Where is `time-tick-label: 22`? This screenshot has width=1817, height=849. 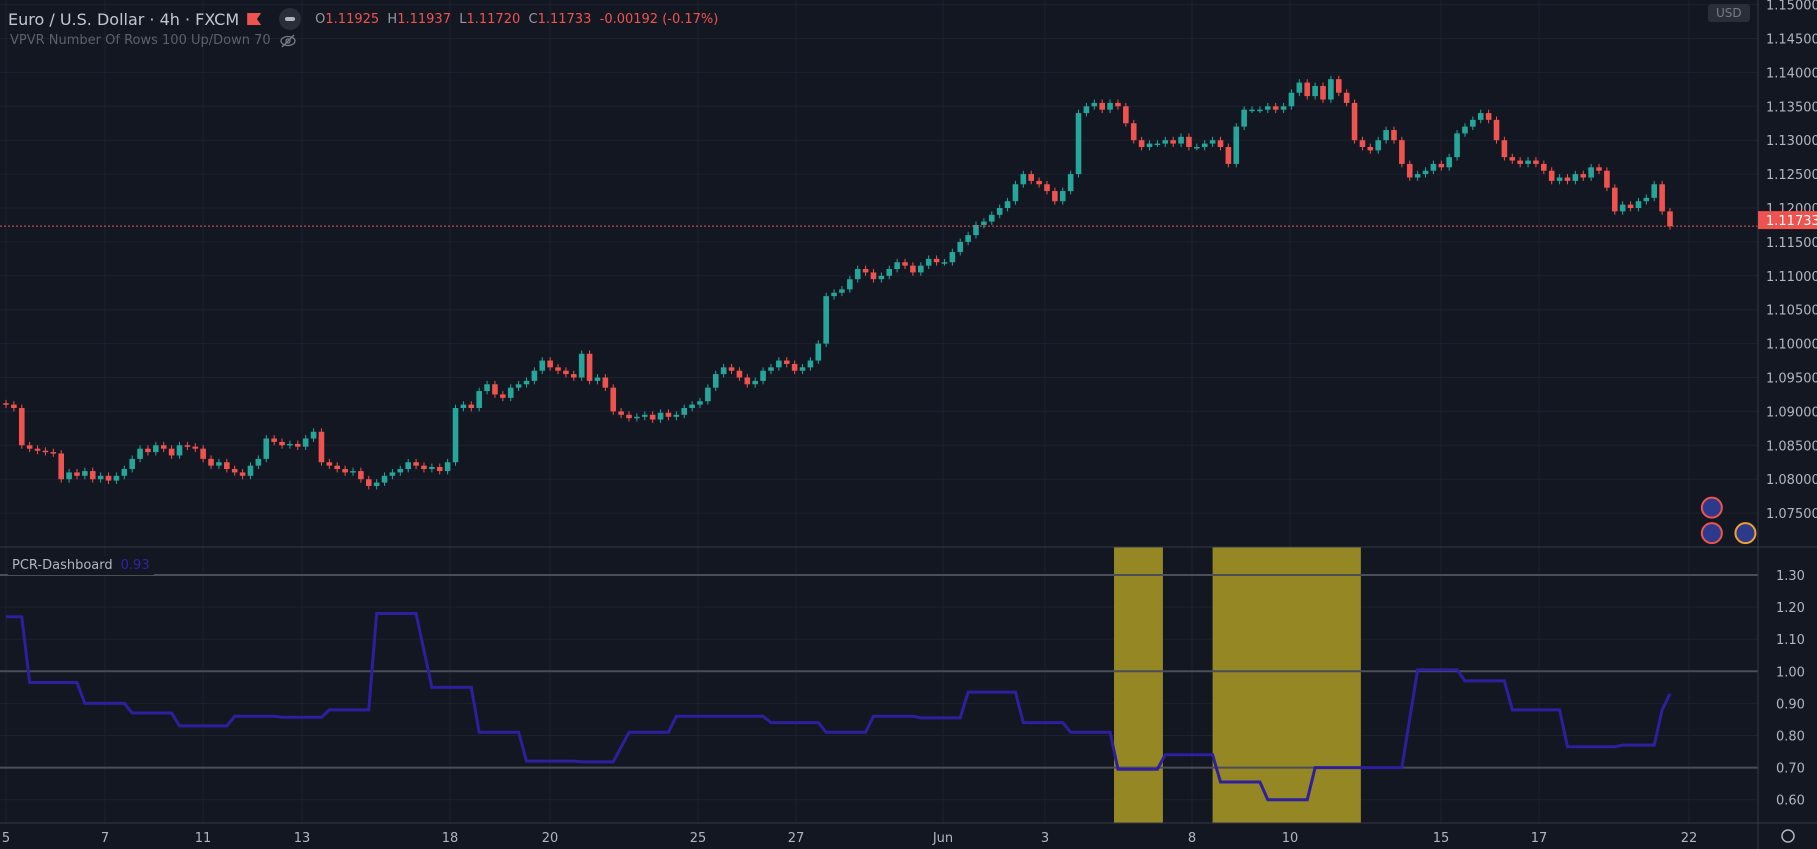 time-tick-label: 22 is located at coordinates (1689, 838).